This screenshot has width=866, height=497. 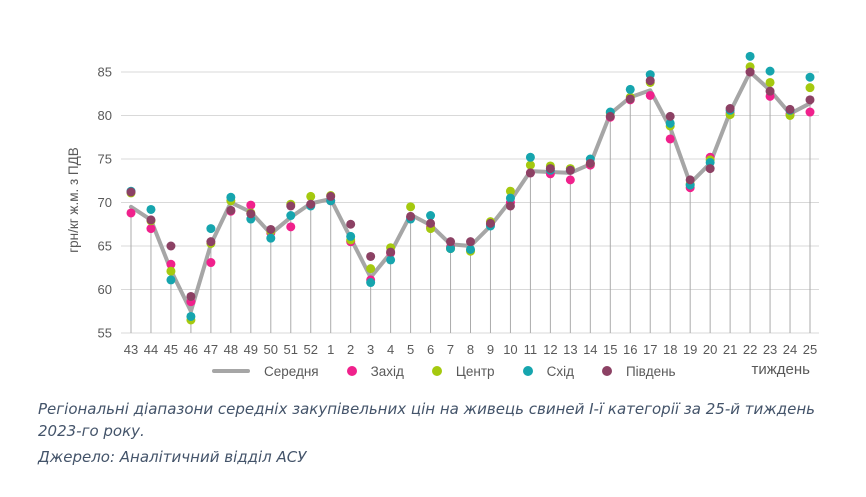 I want to click on x-axis-title: тиждень, so click(x=780, y=369).